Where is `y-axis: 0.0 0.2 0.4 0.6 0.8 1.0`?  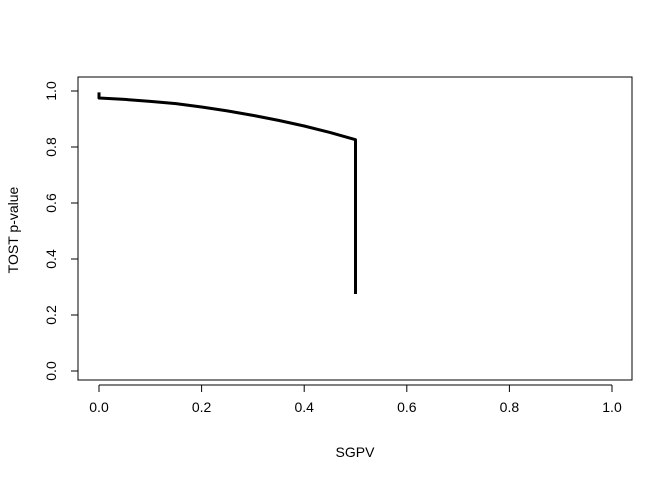
y-axis: 0.0 0.2 0.4 0.6 0.8 1.0 is located at coordinates (61, 231).